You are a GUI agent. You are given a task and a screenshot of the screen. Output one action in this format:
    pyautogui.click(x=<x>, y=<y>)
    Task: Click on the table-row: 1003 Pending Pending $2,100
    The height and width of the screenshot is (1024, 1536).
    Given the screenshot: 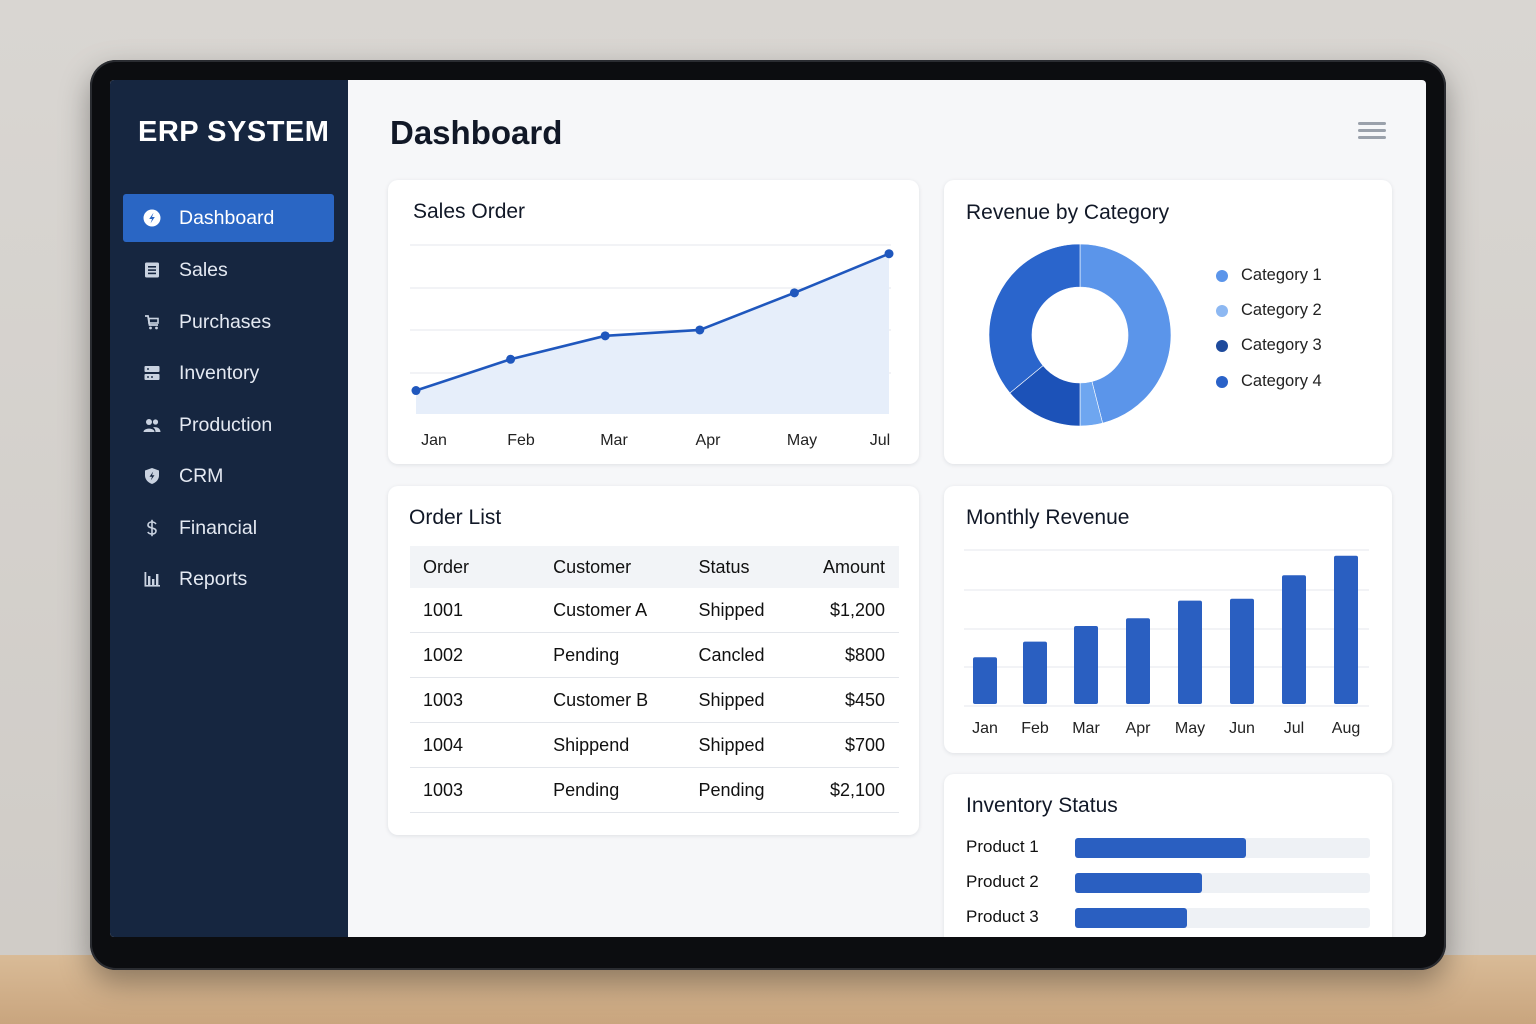 What is the action you would take?
    pyautogui.click(x=654, y=790)
    